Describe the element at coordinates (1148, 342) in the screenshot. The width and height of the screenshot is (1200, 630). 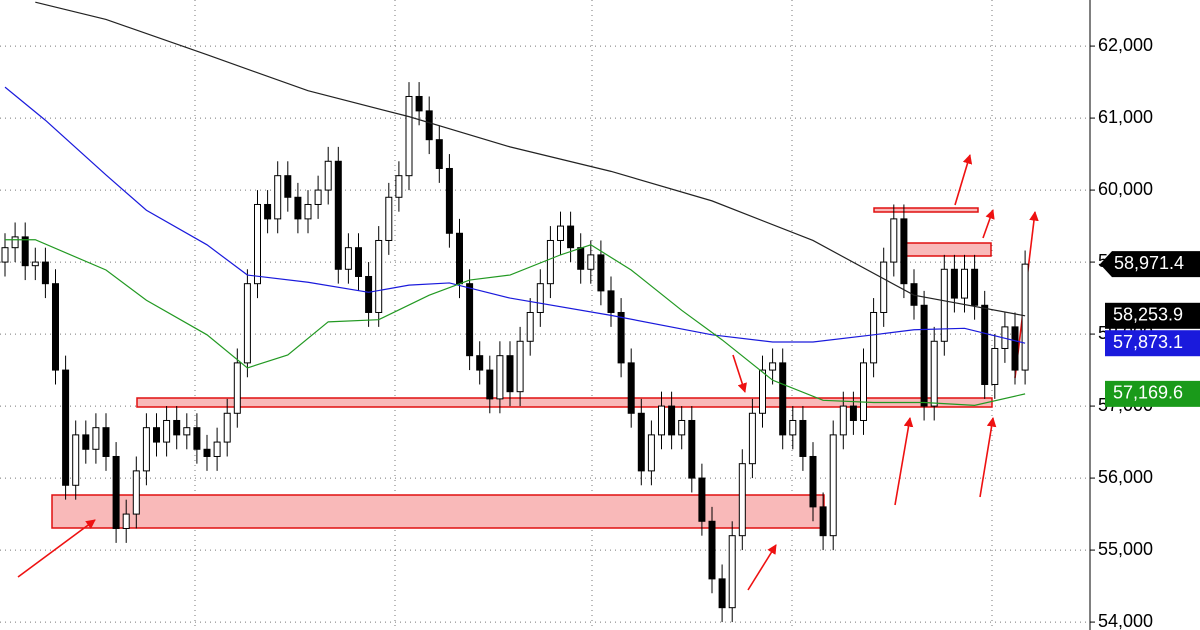
I see `line-tag-label: 57,873.1` at that location.